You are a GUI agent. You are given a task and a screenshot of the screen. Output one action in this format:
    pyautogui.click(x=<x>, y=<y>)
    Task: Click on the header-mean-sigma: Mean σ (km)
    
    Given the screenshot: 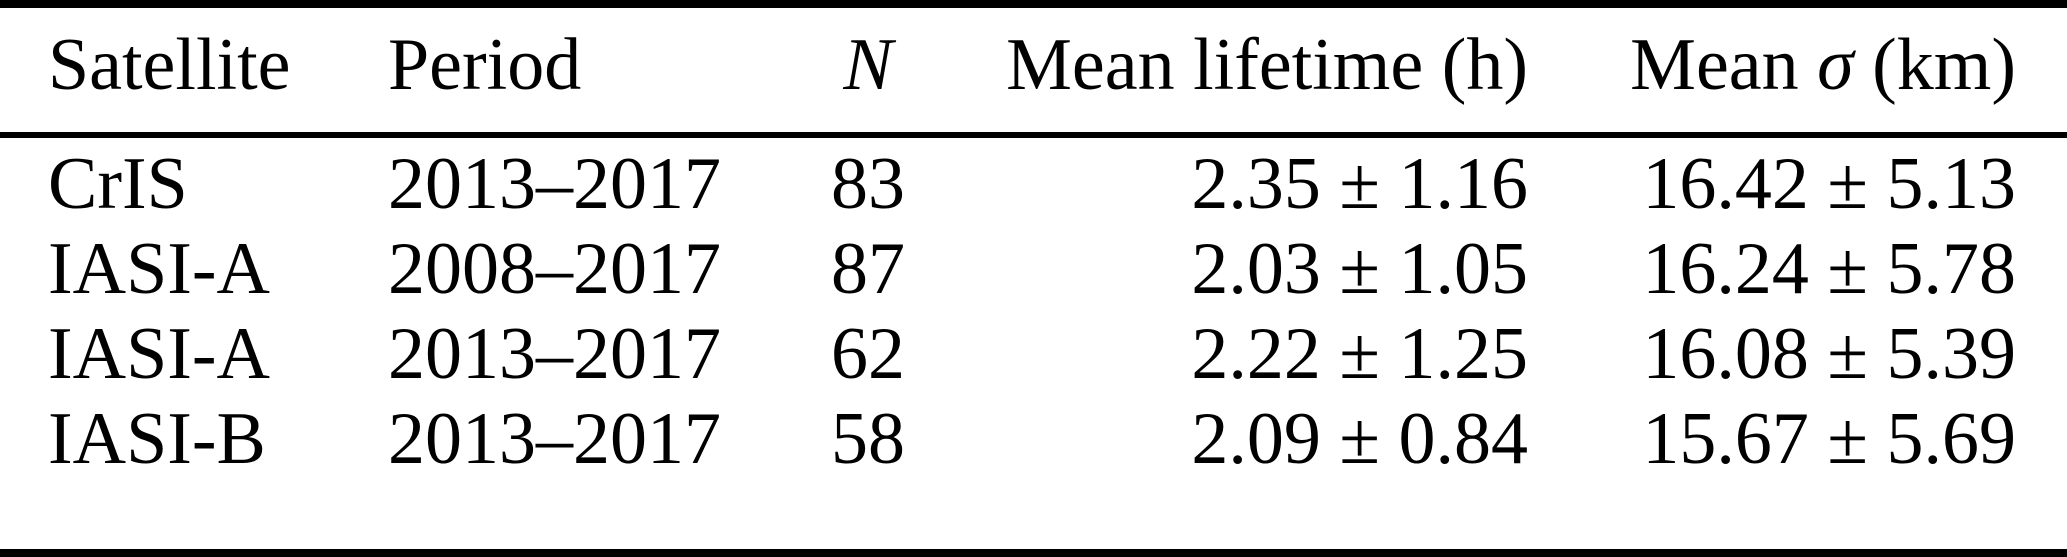 What is the action you would take?
    pyautogui.click(x=1772, y=65)
    